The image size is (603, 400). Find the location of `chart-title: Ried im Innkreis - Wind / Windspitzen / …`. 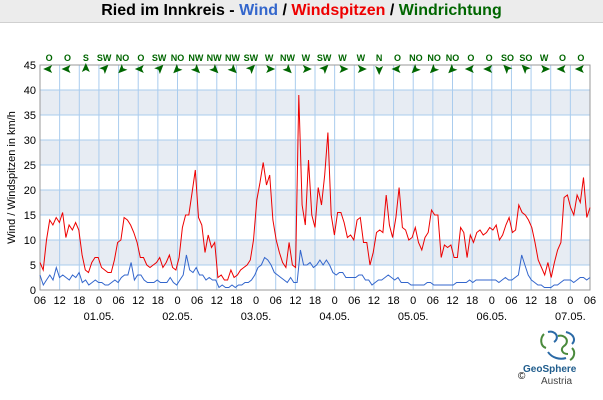

chart-title: Ried im Innkreis - Wind / Windspitzen / … is located at coordinates (301, 11).